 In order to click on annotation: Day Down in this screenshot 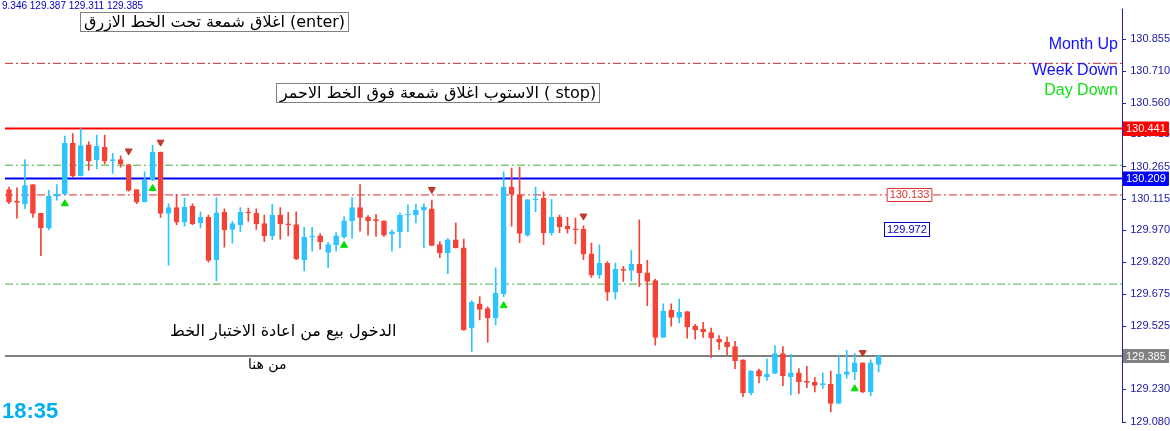, I will do `click(1081, 90)`.